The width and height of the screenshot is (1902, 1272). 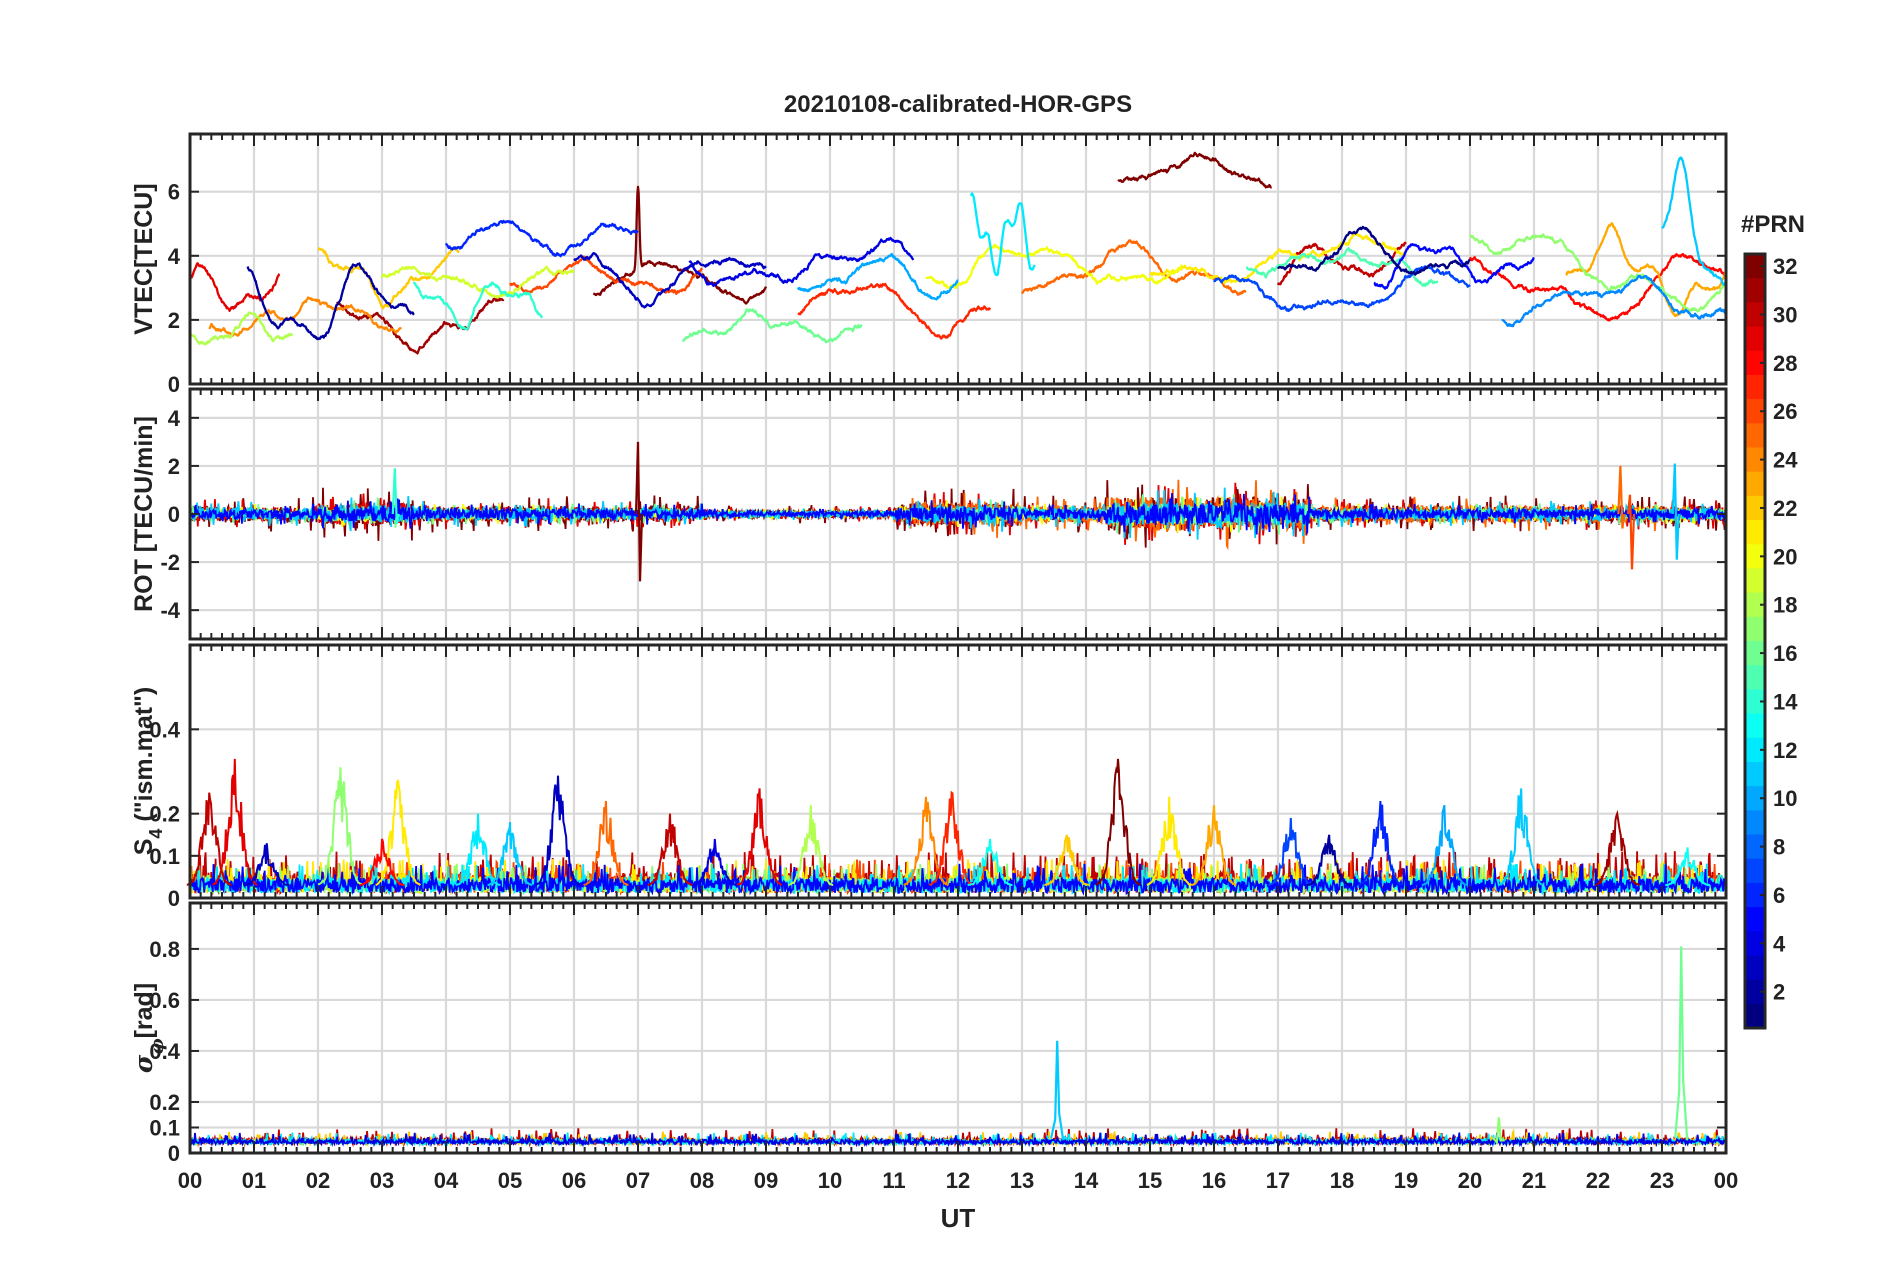 I want to click on x-tick-label: 11, so click(x=893, y=1180).